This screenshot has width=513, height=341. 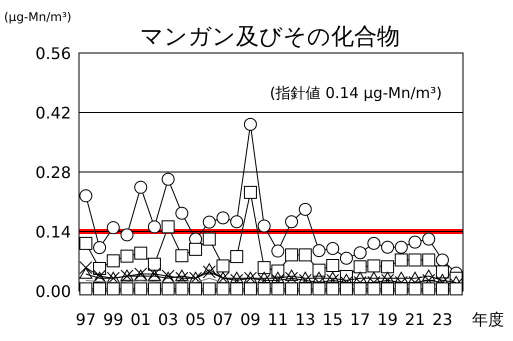 What do you see at coordinates (332, 319) in the screenshot?
I see `x-tick-label: 15` at bounding box center [332, 319].